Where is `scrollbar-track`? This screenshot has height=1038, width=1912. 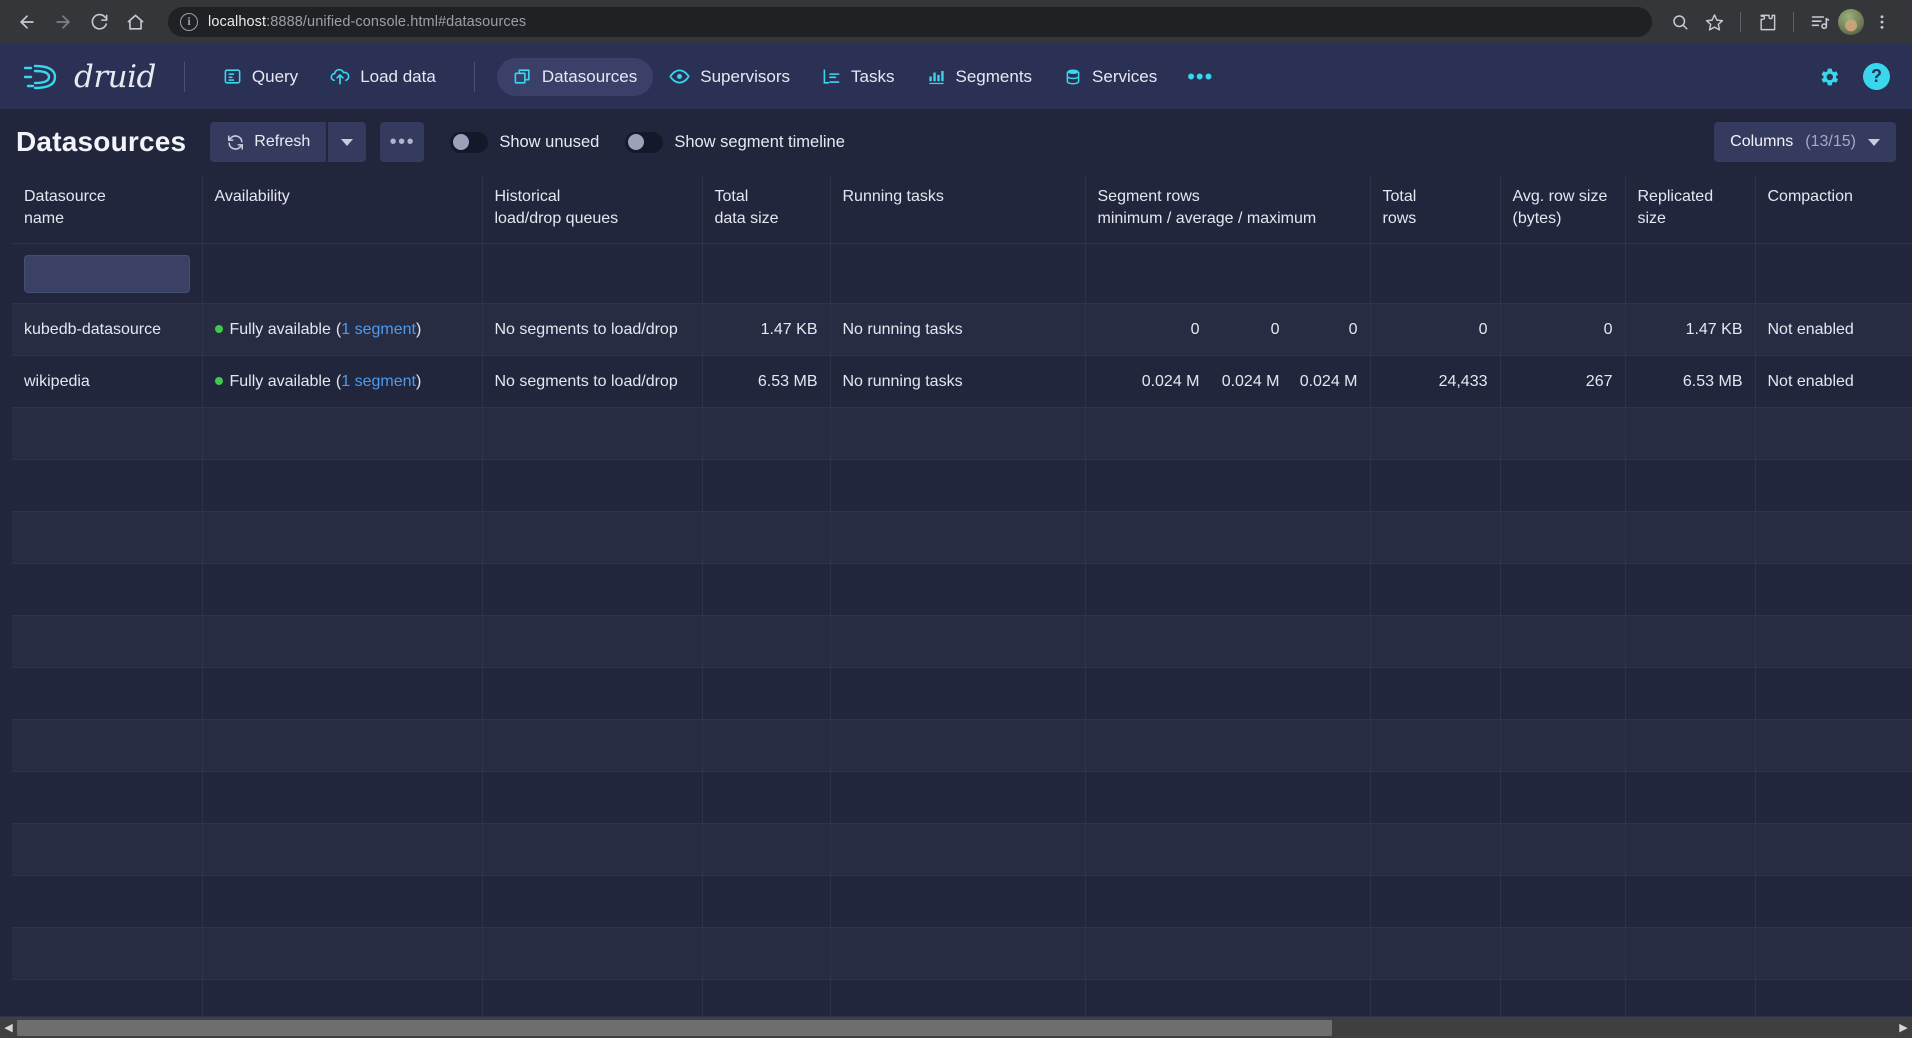
scrollbar-track is located at coordinates (956, 1027).